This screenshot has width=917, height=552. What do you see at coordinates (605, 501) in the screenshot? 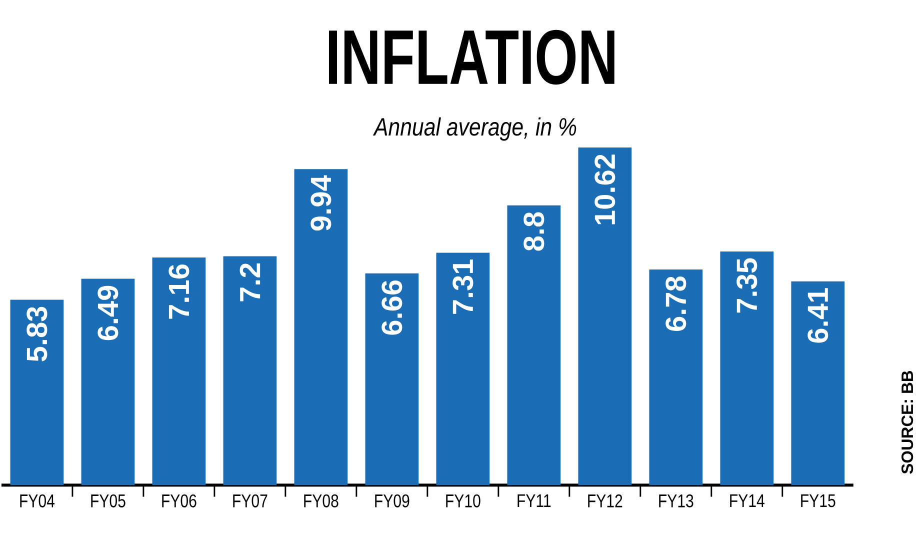
I see `x-tick-label: FY12` at bounding box center [605, 501].